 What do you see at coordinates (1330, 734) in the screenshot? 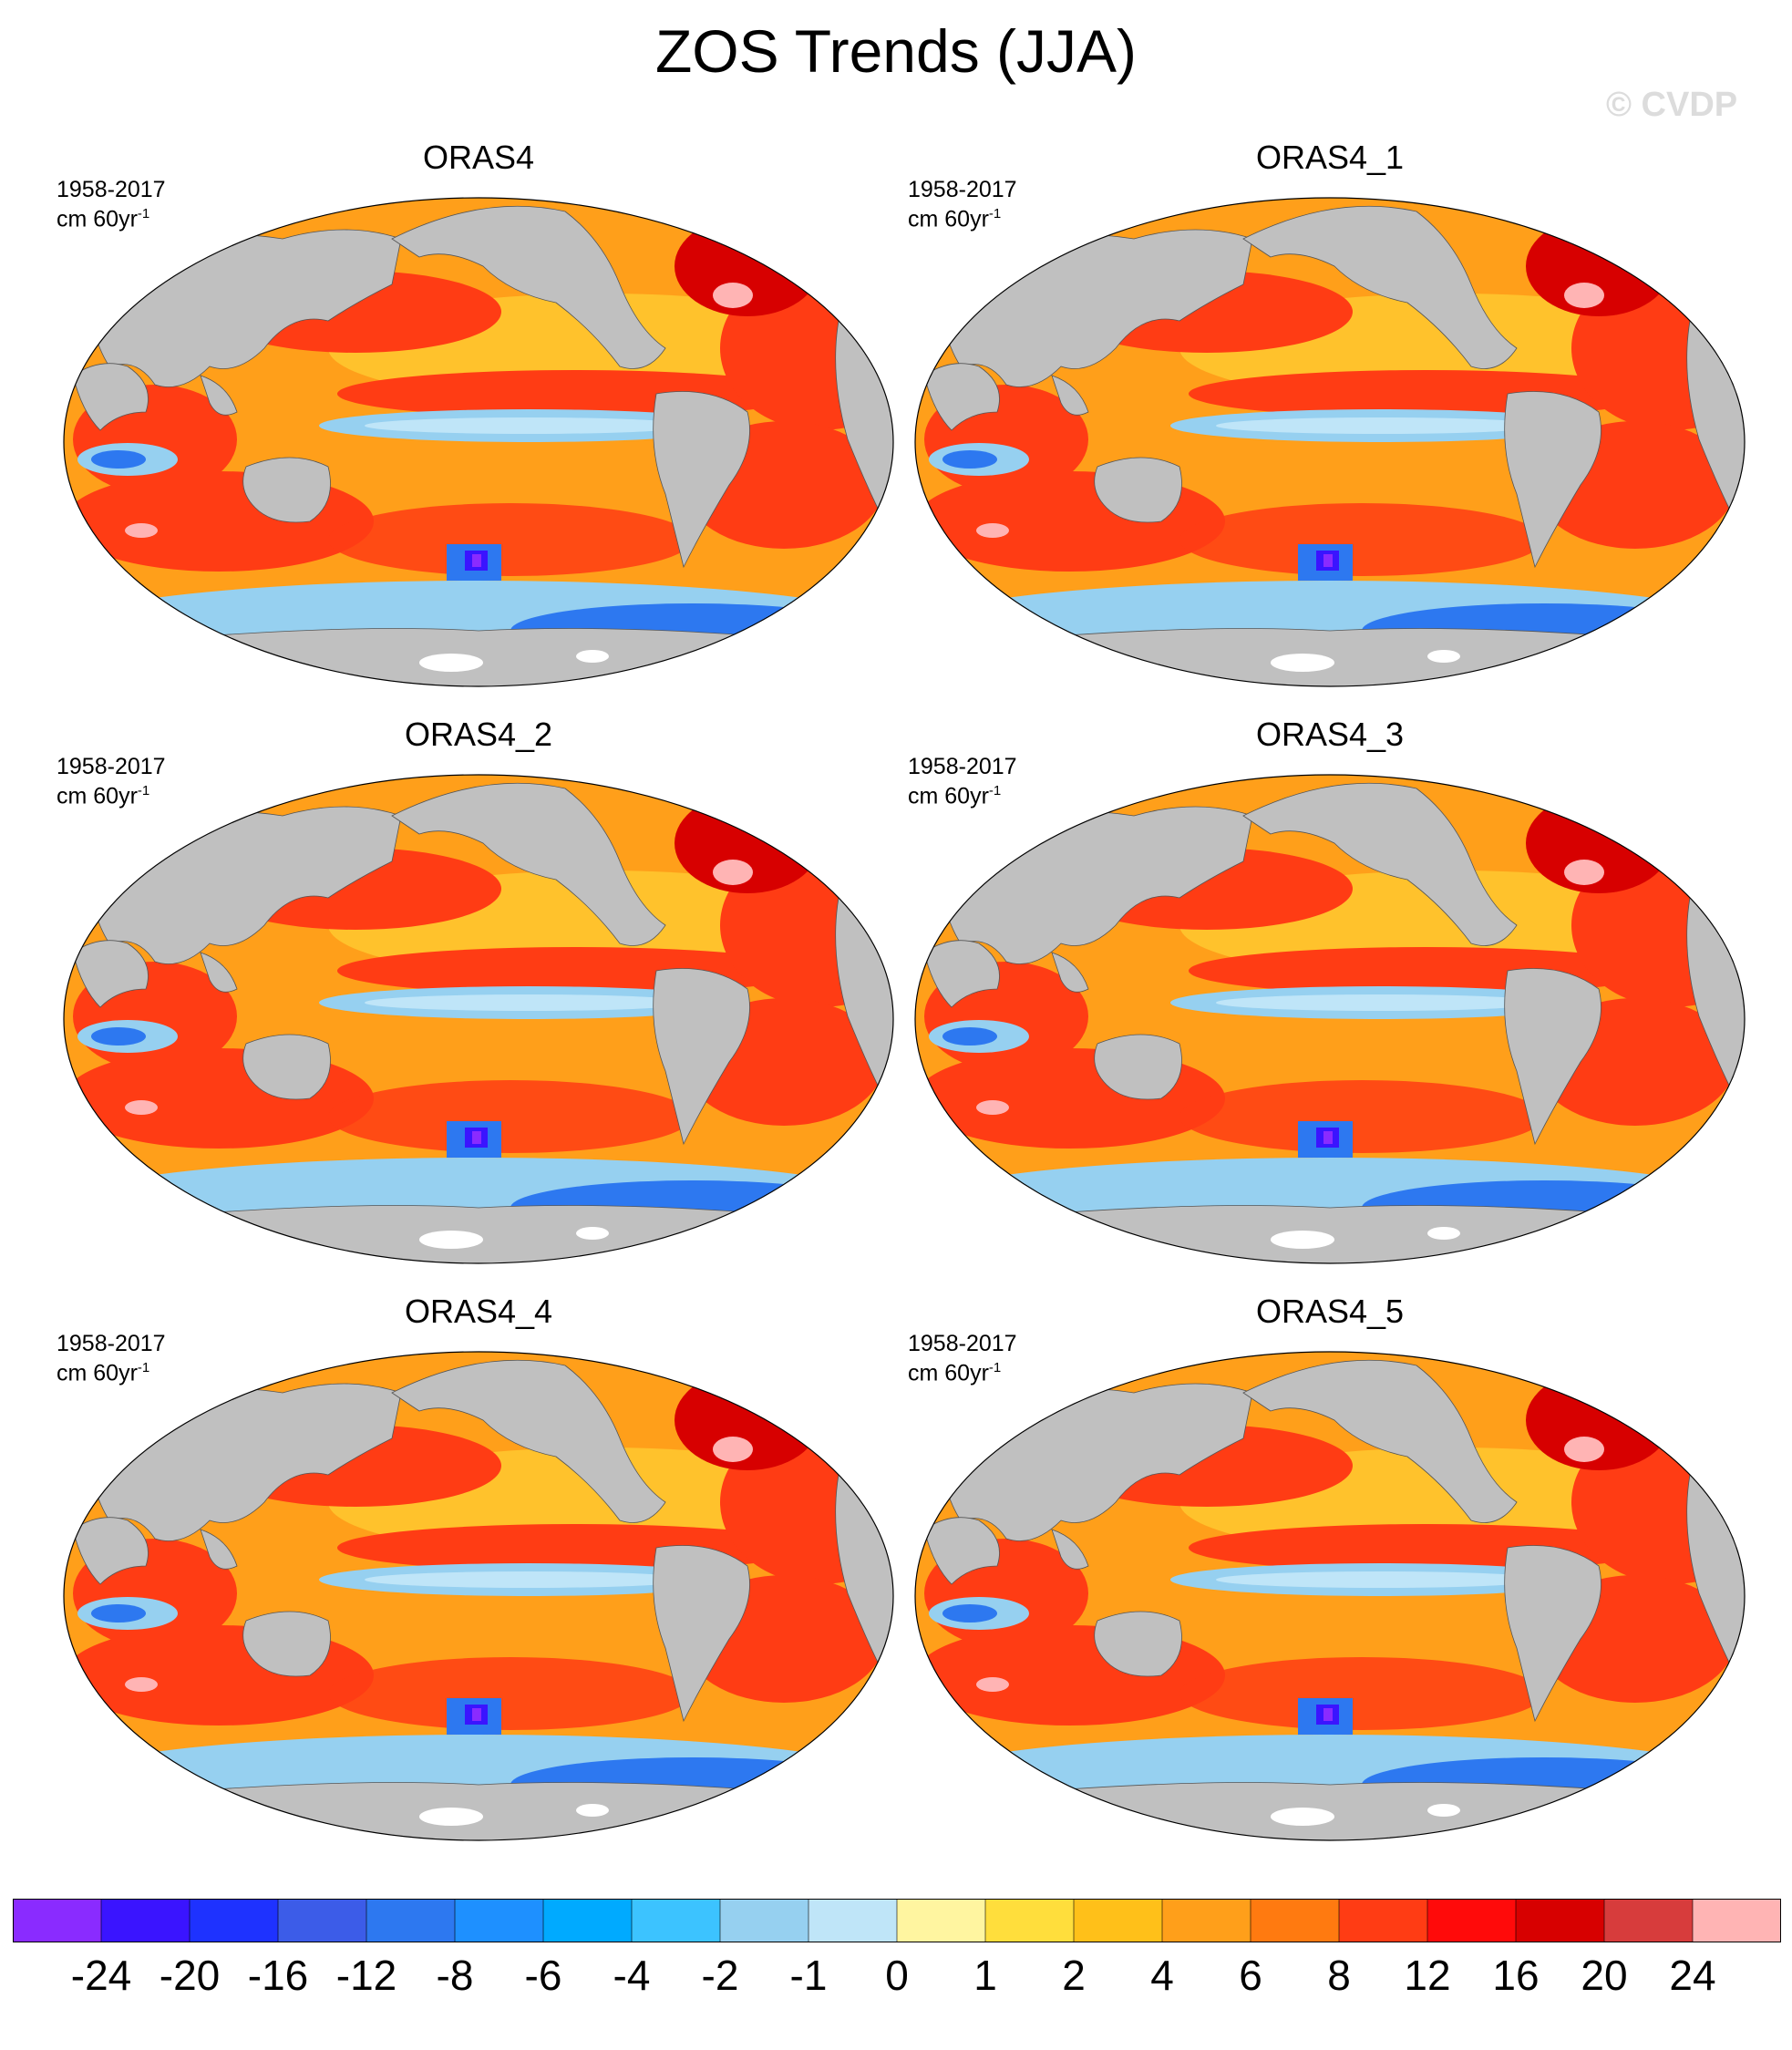
I see `panel-title: ORAS4_3` at bounding box center [1330, 734].